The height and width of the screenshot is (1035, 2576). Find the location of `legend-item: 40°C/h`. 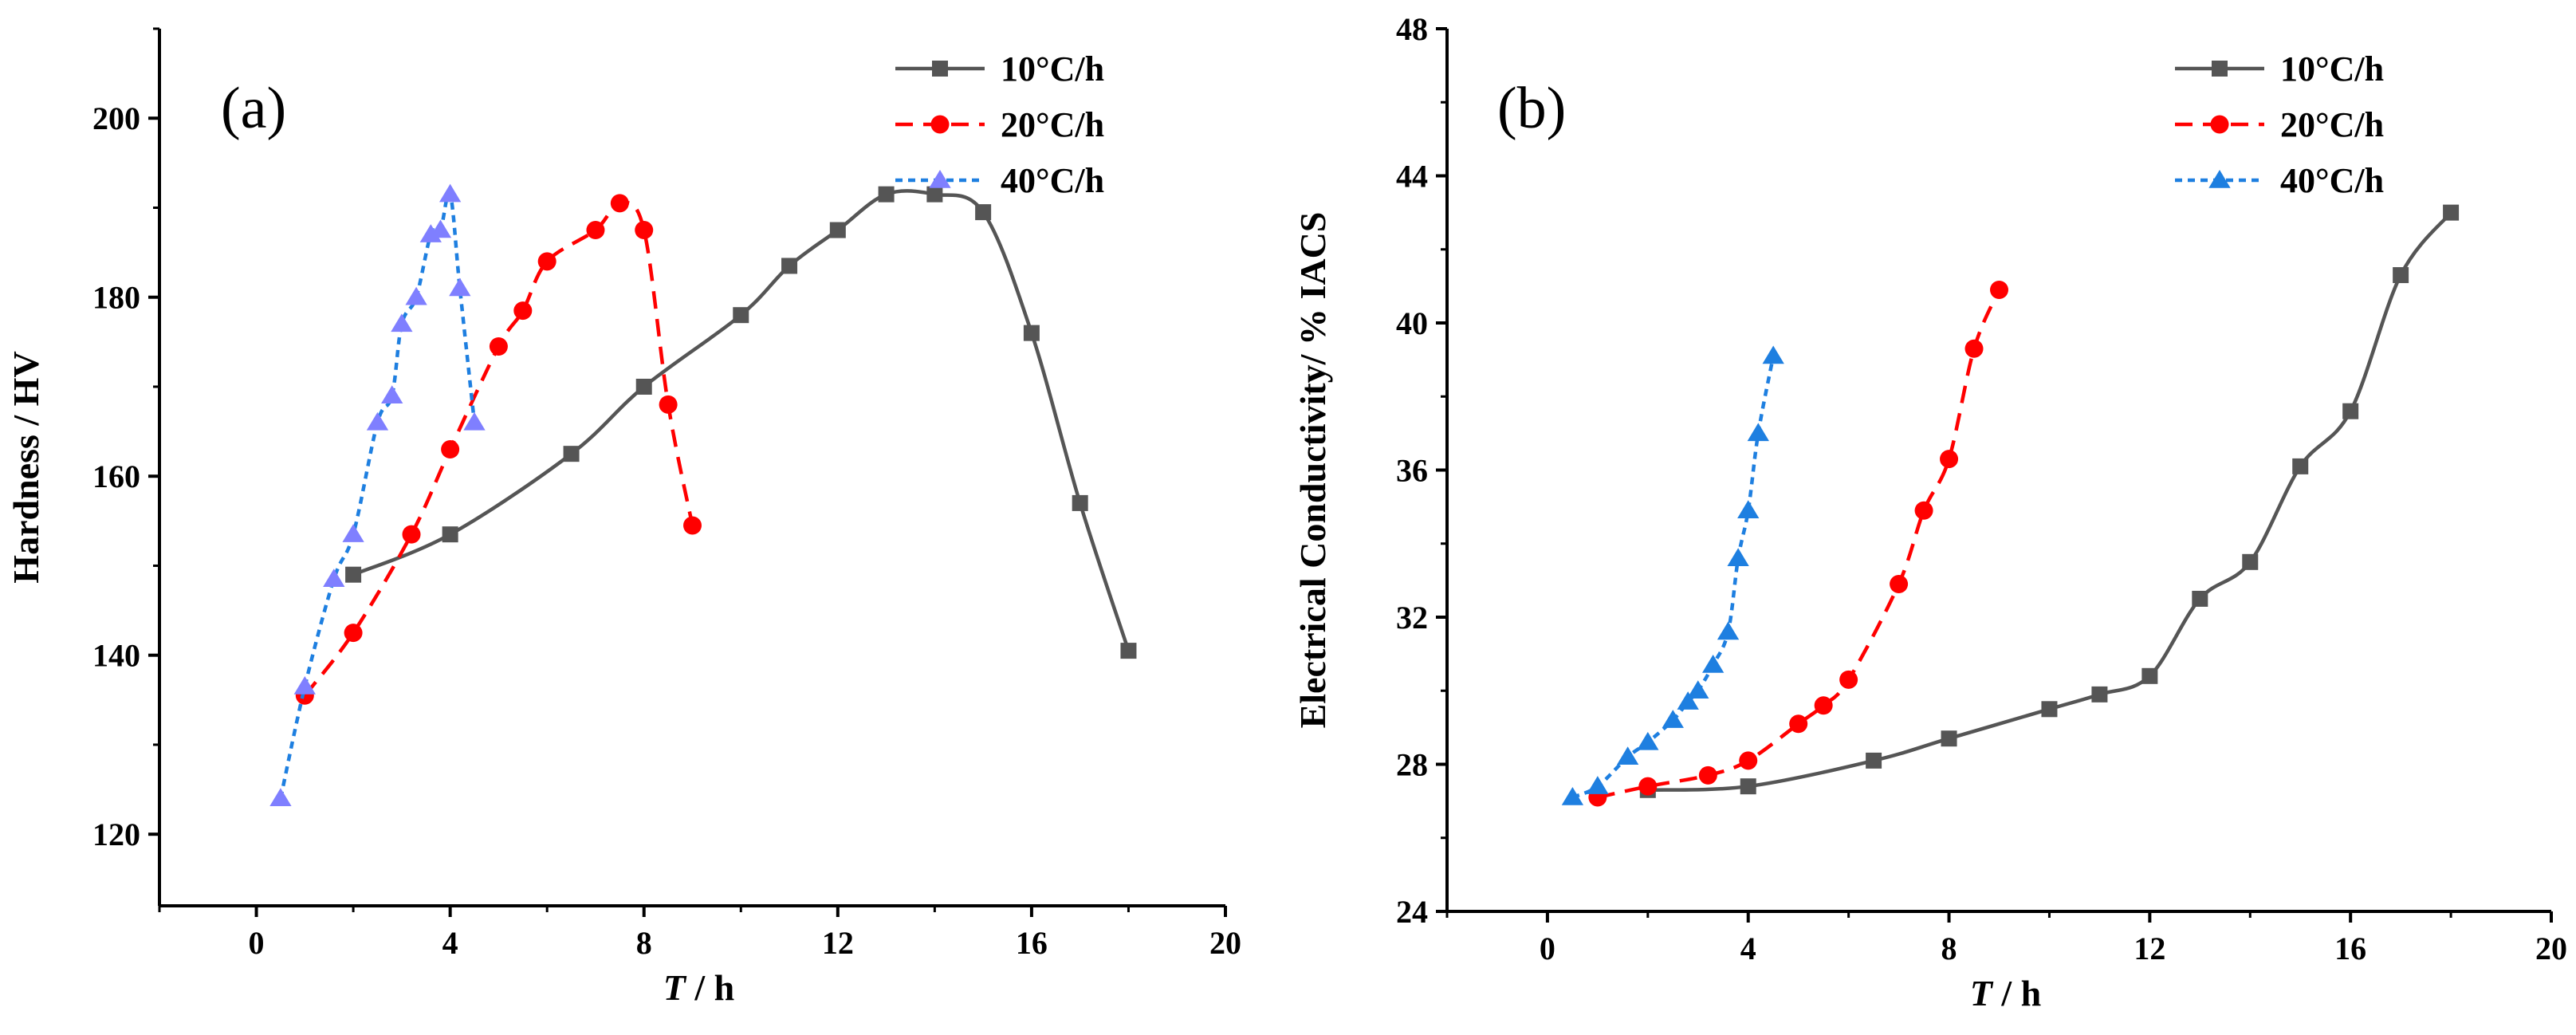

legend-item: 40°C/h is located at coordinates (2279, 181).